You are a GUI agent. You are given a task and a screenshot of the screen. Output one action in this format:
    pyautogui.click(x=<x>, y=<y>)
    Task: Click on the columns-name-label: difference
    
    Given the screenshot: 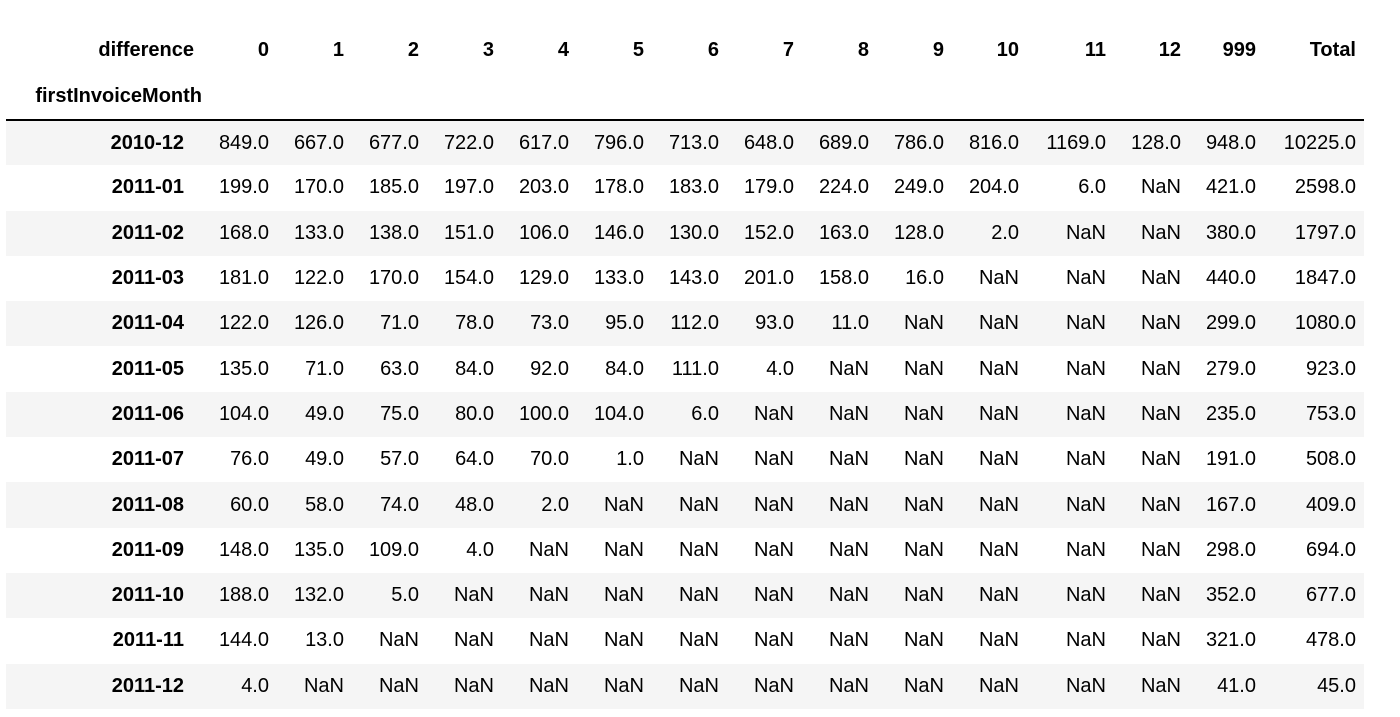 What is the action you would take?
    pyautogui.click(x=146, y=49)
    